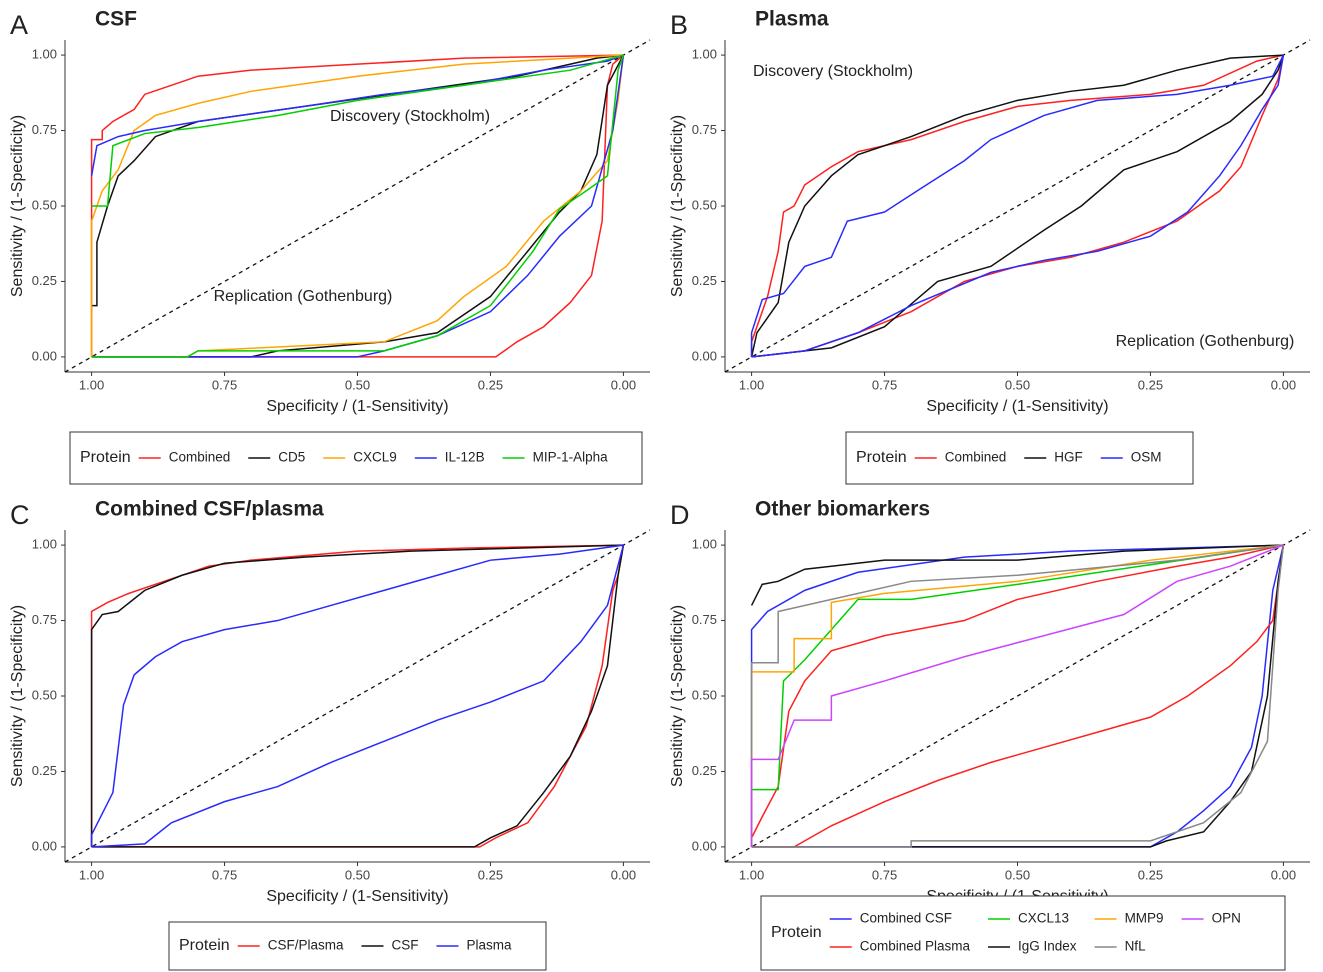  I want to click on legend-label: OSM, so click(1146, 457).